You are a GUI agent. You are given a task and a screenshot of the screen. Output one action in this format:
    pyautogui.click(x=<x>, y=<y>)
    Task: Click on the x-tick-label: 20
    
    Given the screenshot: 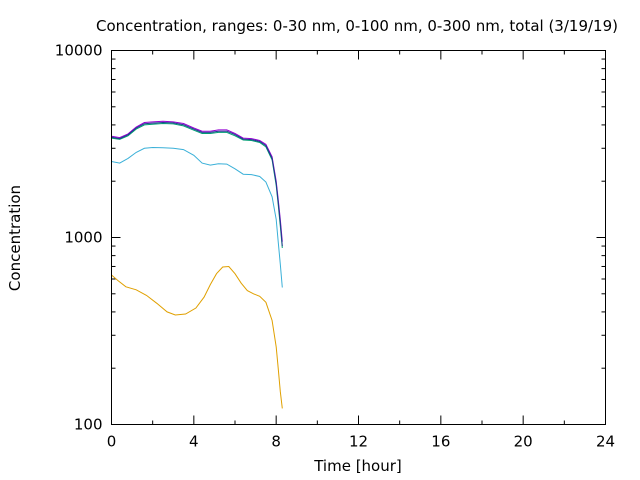 What is the action you would take?
    pyautogui.click(x=523, y=442)
    